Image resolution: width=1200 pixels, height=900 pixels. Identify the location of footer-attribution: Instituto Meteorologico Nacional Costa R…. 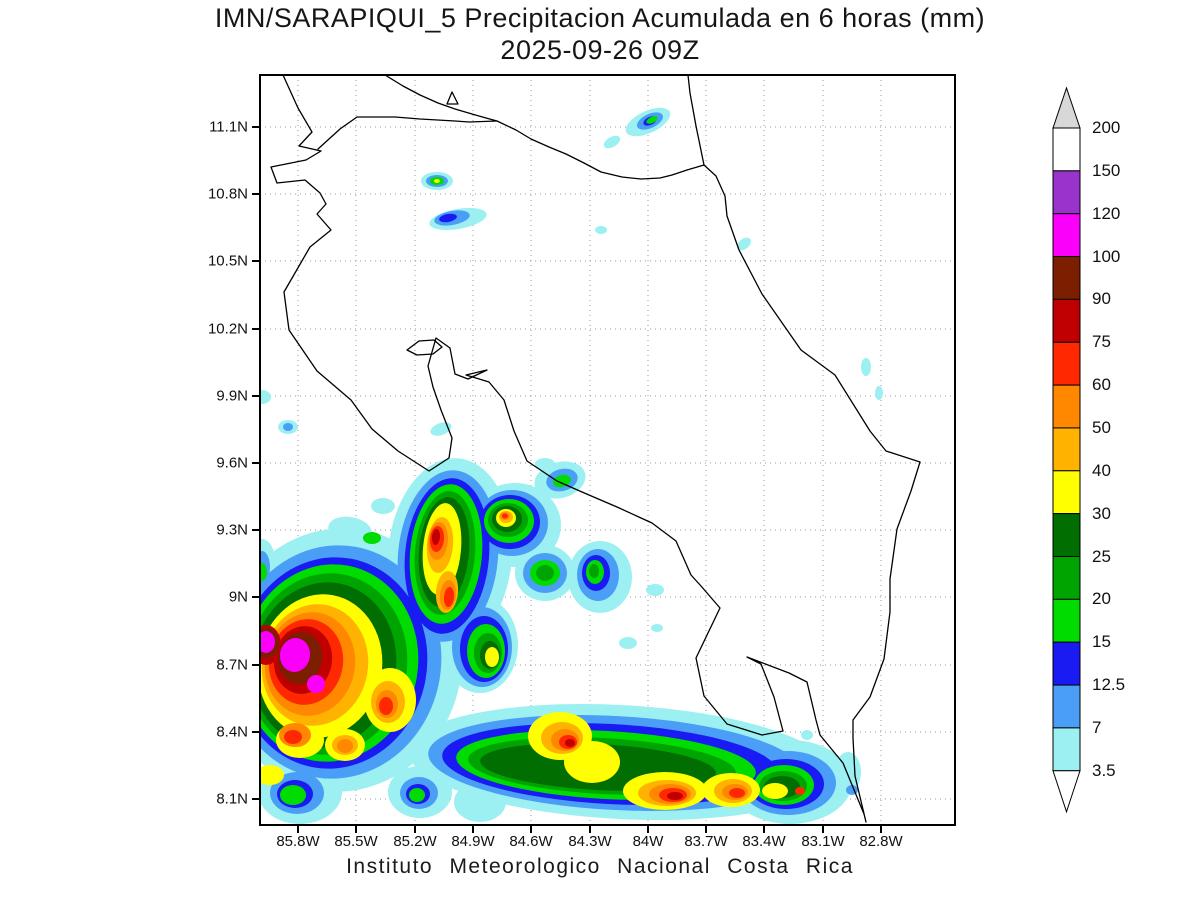
(600, 866).